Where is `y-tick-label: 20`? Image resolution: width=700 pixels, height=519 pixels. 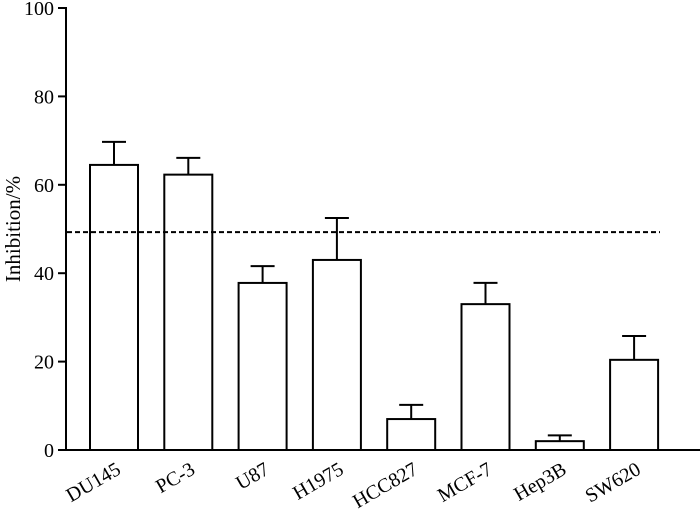 y-tick-label: 20 is located at coordinates (44, 363).